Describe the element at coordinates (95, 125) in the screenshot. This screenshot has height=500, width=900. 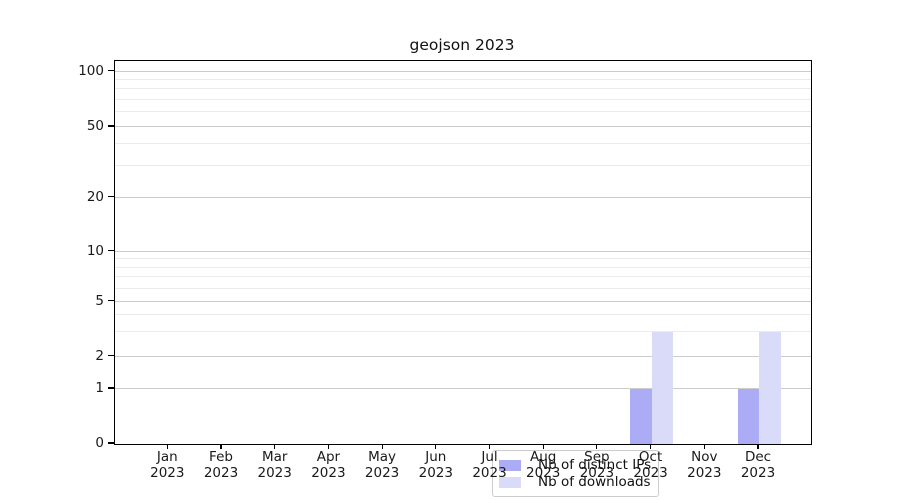
I see `y-tick-label: 50` at that location.